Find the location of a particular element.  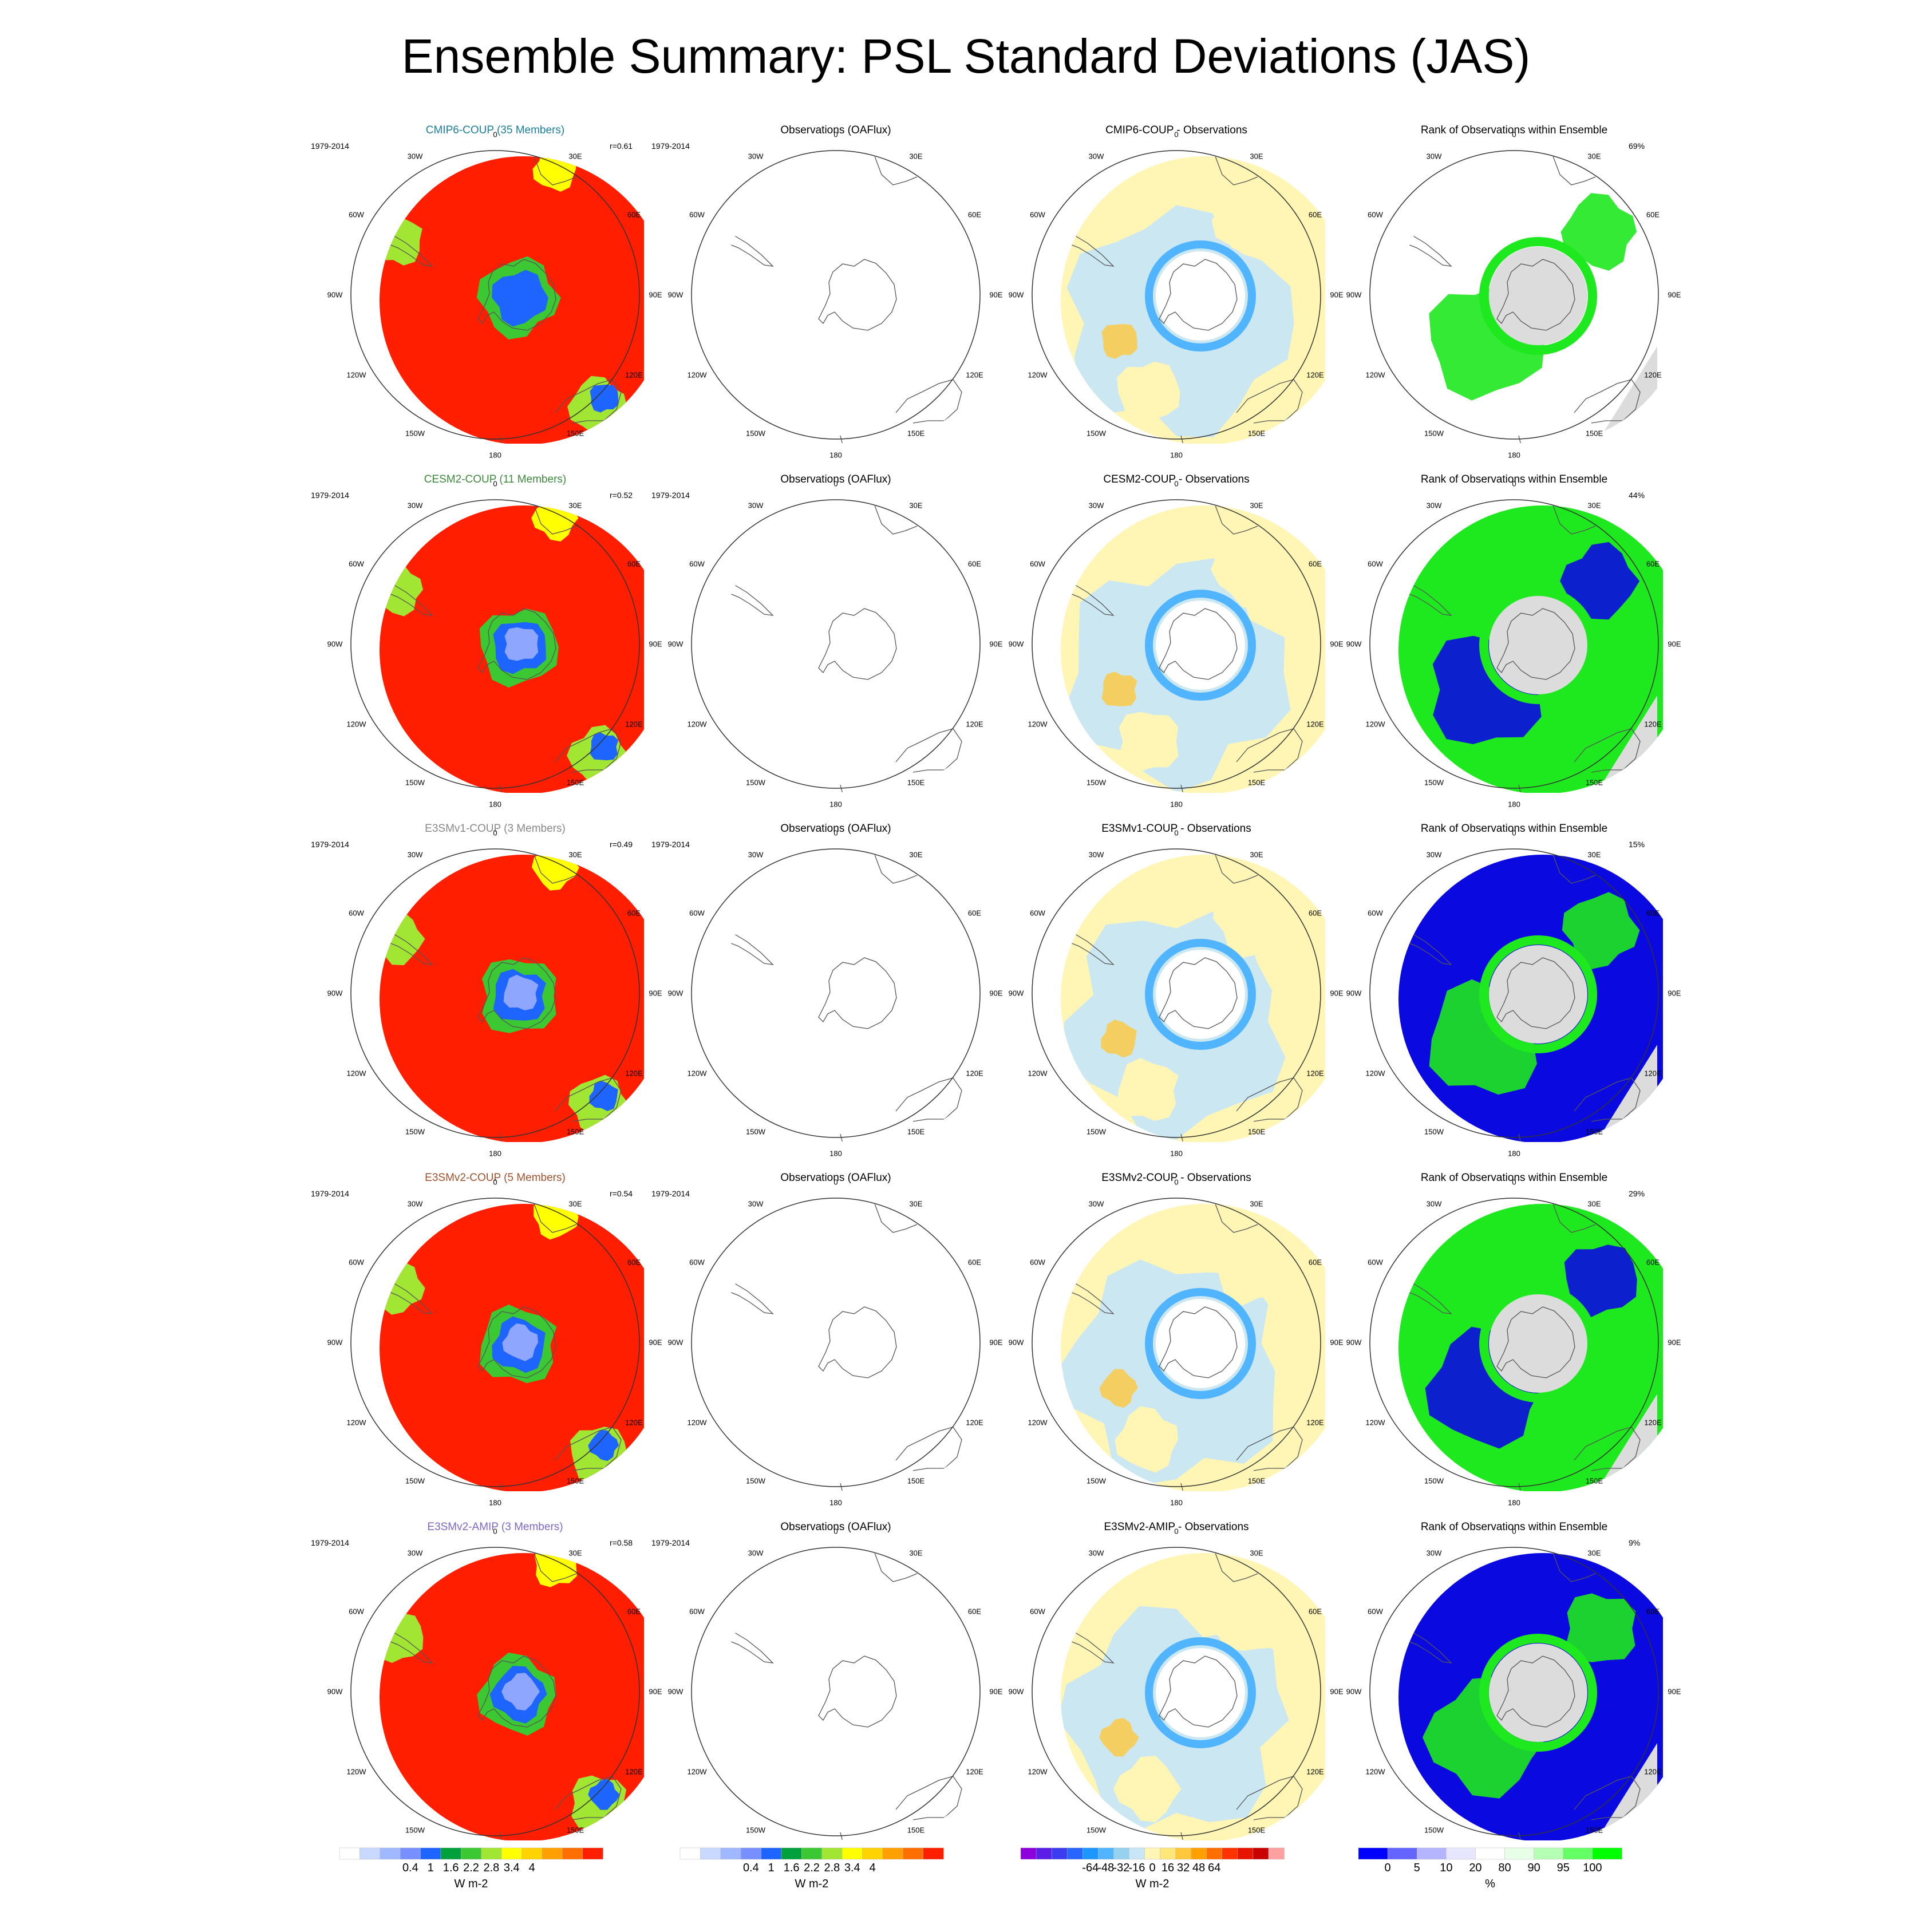

field-region-low is located at coordinates (521, 644).